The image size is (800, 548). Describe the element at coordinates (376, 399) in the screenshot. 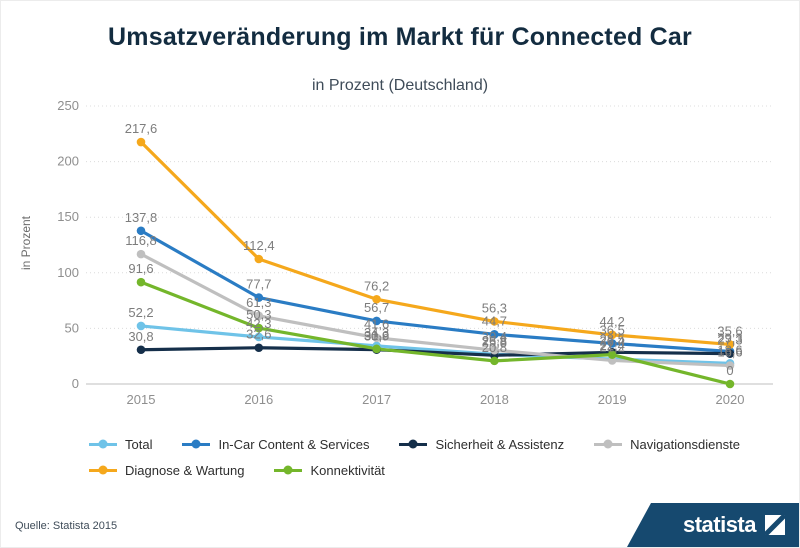

I see `x-tick-label: 2017` at that location.